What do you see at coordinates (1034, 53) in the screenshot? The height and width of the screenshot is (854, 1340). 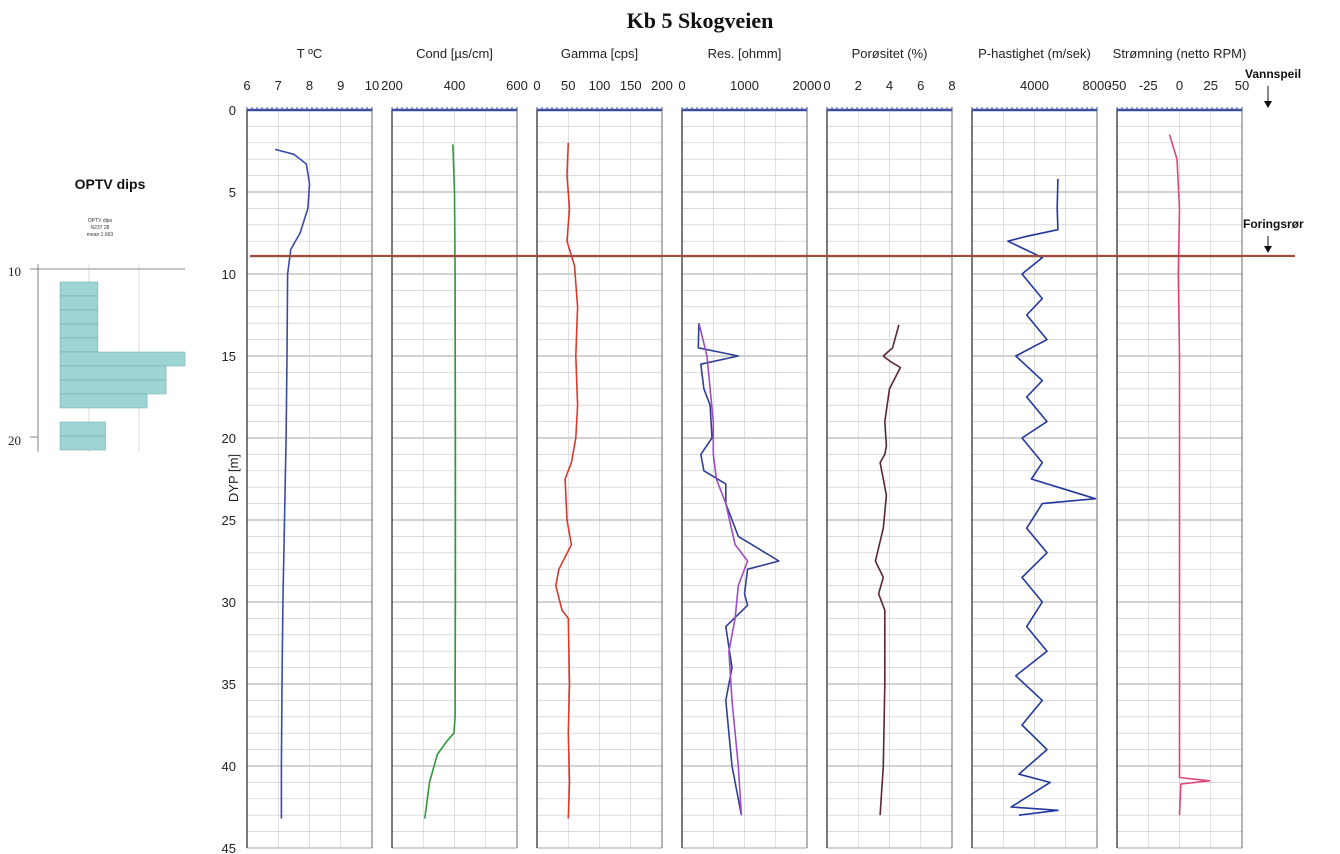 I see `panel-label: P-hastighet (m/sek)` at bounding box center [1034, 53].